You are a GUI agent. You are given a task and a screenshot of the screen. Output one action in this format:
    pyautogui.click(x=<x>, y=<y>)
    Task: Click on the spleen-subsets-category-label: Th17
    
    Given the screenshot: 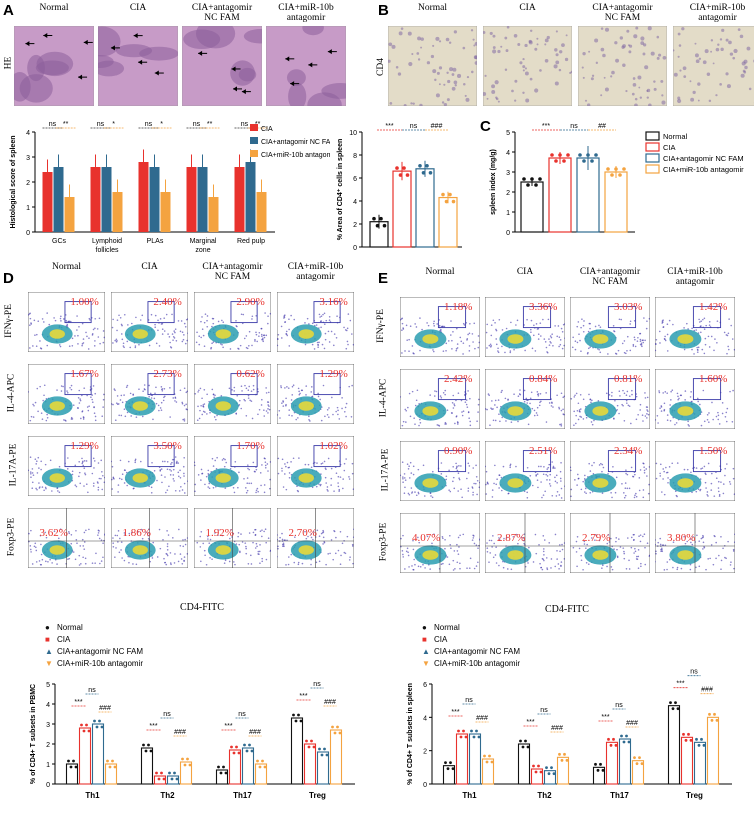 What is the action you would take?
    pyautogui.click(x=619, y=795)
    